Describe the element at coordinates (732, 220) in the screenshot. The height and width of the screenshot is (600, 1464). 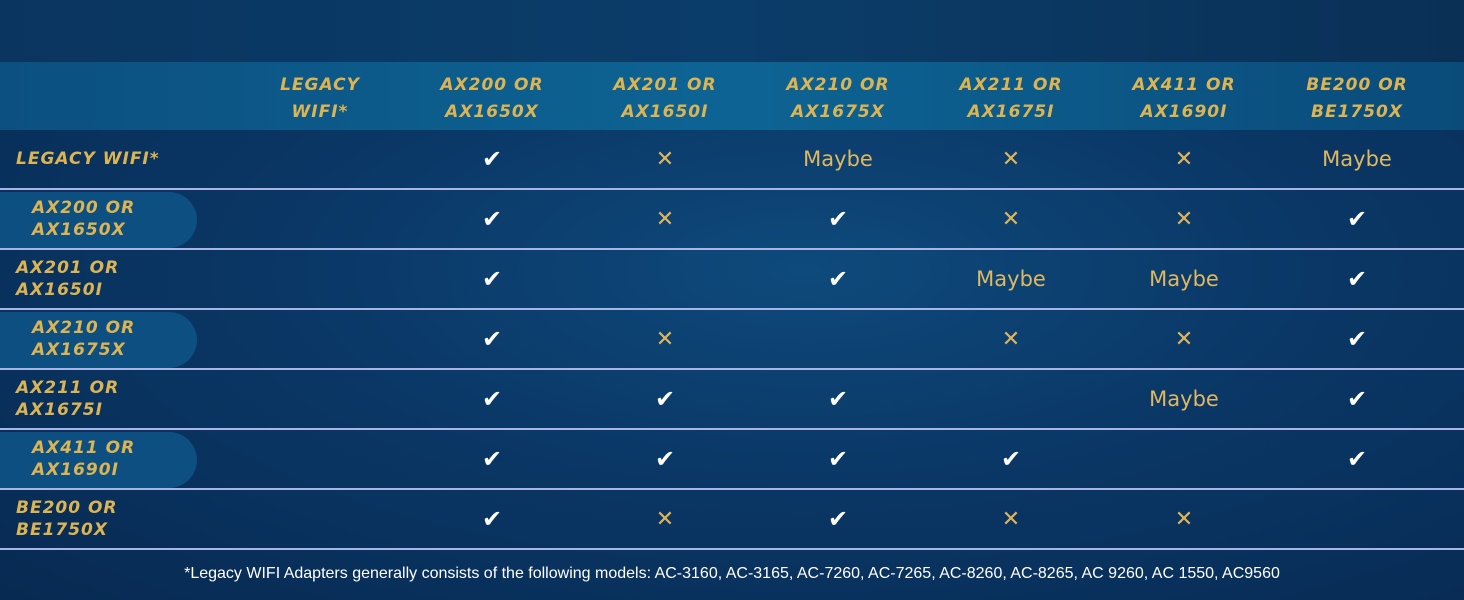
I see `table-row: AX200 OR AX1650X ✔ ✕ ✔ ✕ ✕ ✔` at that location.